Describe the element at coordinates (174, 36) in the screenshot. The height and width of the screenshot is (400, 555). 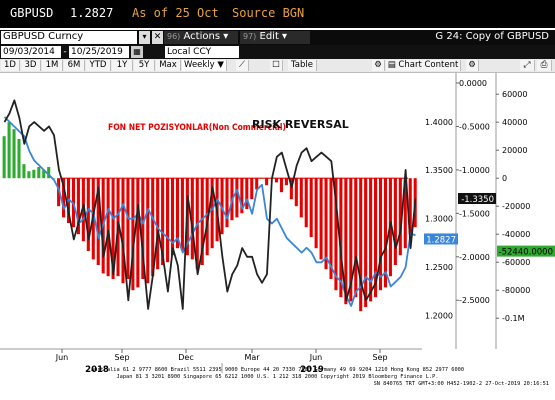
I see `actions-menu-number: 96)` at that location.